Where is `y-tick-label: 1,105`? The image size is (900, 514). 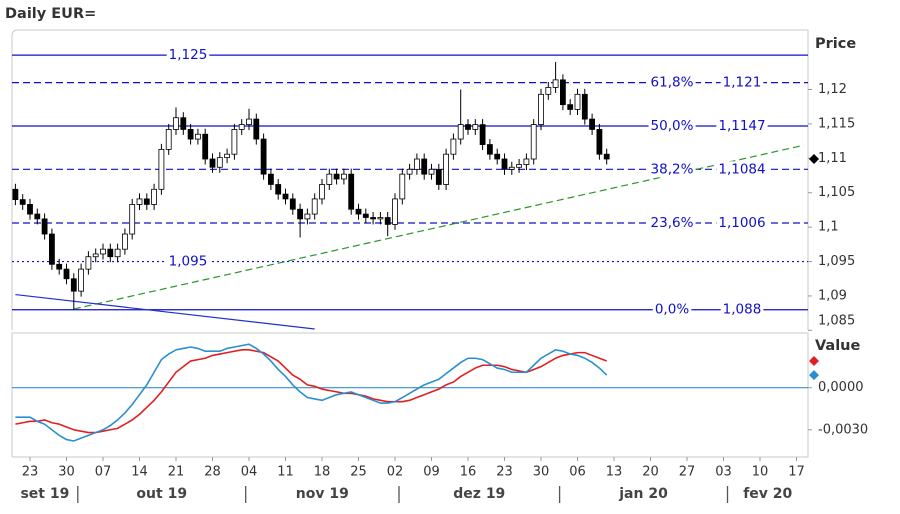 y-tick-label: 1,105 is located at coordinates (836, 192).